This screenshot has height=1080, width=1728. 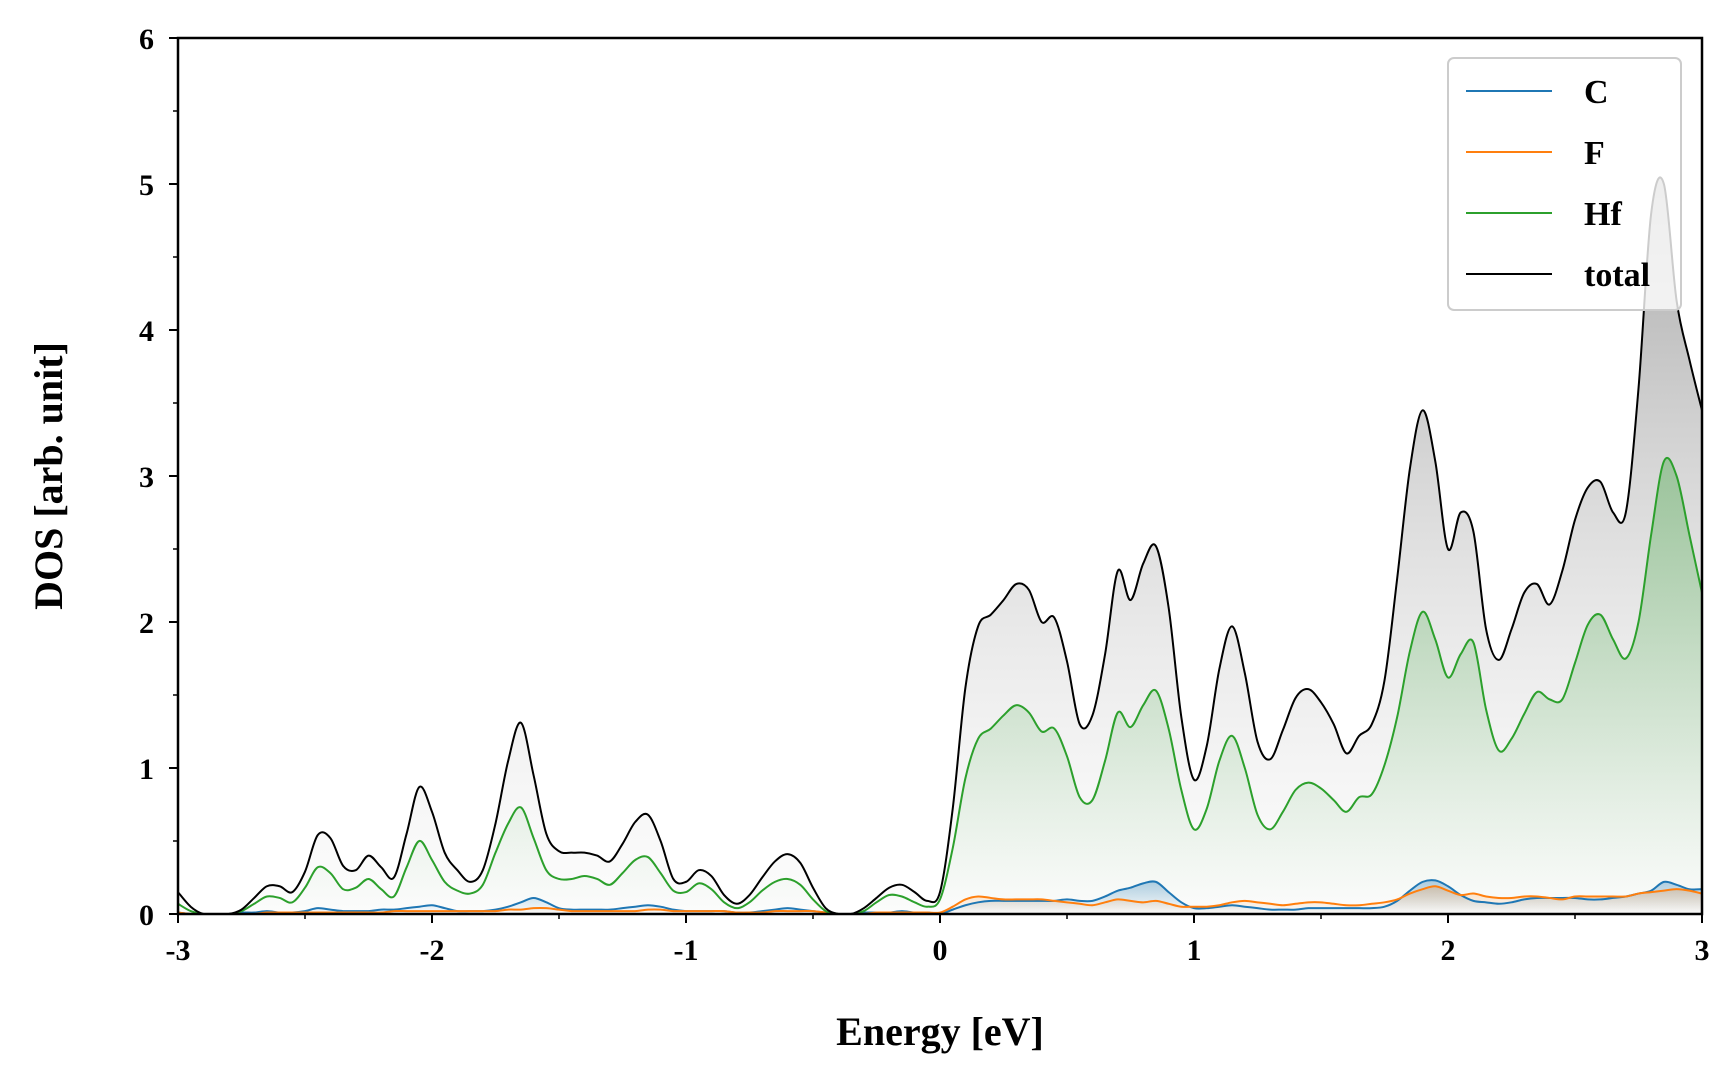 What do you see at coordinates (432, 950) in the screenshot?
I see `x-tick-label: -2` at bounding box center [432, 950].